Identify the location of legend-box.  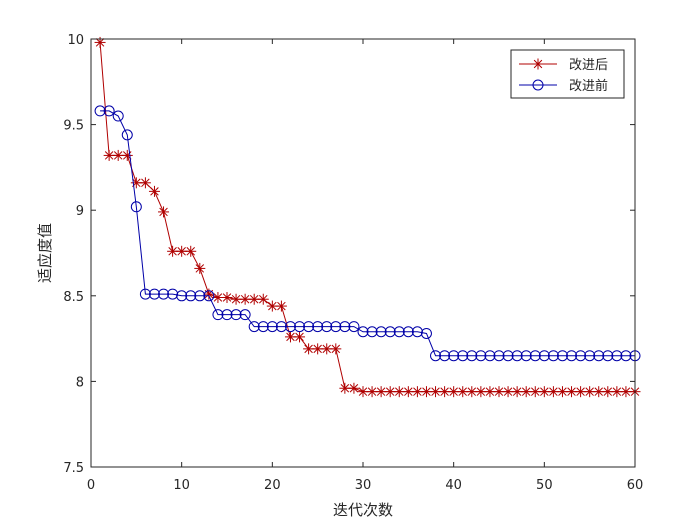
(567, 74).